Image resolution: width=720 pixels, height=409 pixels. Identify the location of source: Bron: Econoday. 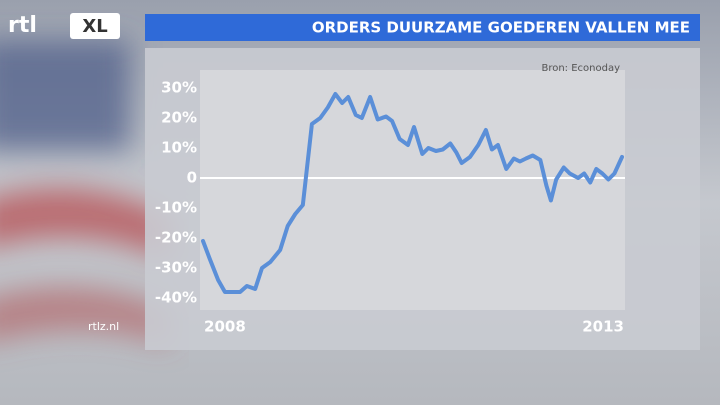
(580, 68).